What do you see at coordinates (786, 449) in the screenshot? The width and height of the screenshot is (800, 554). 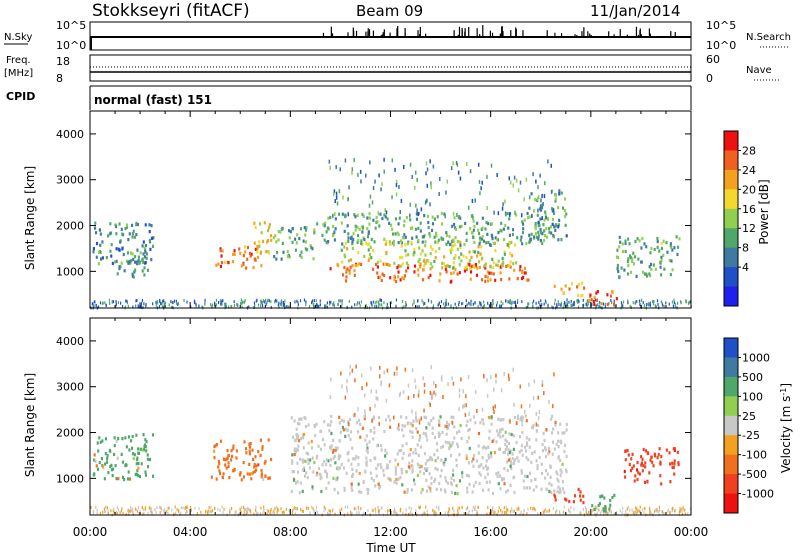 I see `velocity-colorbar-label-text: Velocity` at bounding box center [786, 449].